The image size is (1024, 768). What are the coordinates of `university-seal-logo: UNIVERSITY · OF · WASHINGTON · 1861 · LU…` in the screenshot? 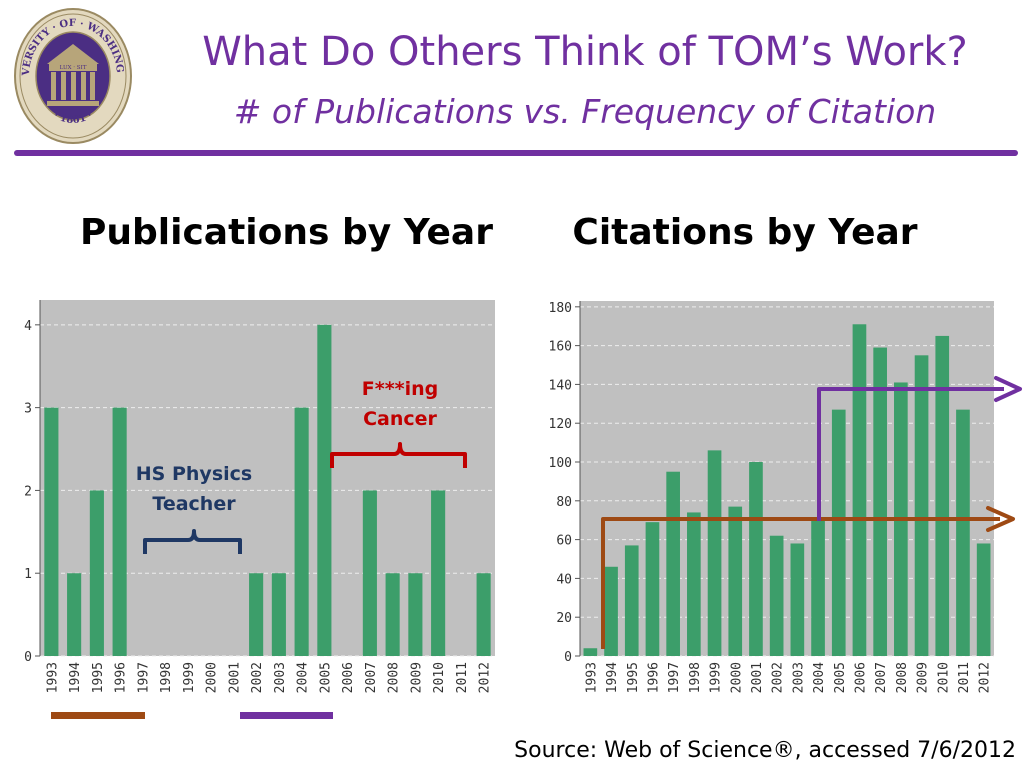 It's located at (72, 75).